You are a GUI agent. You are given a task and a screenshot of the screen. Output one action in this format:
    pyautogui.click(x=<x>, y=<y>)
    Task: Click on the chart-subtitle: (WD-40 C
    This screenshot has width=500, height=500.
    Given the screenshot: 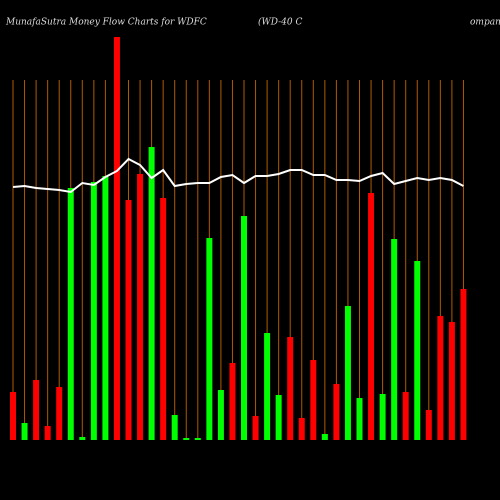 What is the action you would take?
    pyautogui.click(x=280, y=22)
    